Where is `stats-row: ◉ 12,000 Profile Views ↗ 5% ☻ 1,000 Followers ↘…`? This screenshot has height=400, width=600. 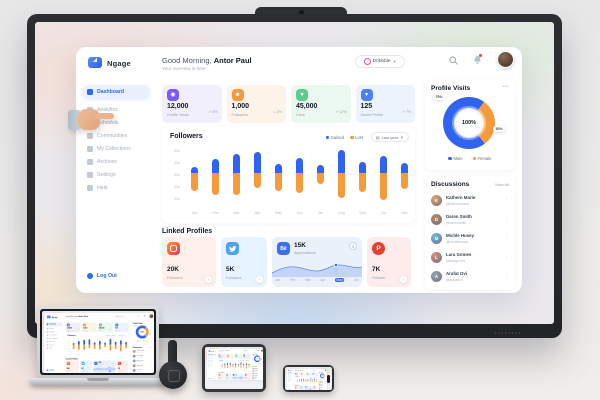
stats-row: ◉ 12,000 Profile Views ↗ 5% ☻ 1,000 Followers ↘… is located at coordinates (288, 104).